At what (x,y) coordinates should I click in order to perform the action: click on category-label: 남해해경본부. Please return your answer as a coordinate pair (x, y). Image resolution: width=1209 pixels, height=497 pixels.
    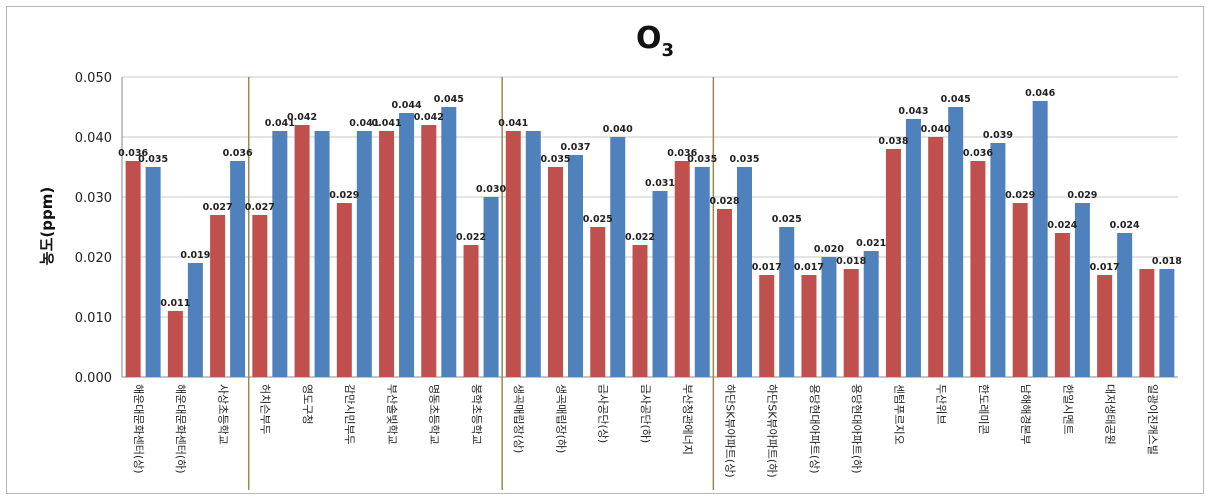
    Looking at the image, I should click on (1026, 414).